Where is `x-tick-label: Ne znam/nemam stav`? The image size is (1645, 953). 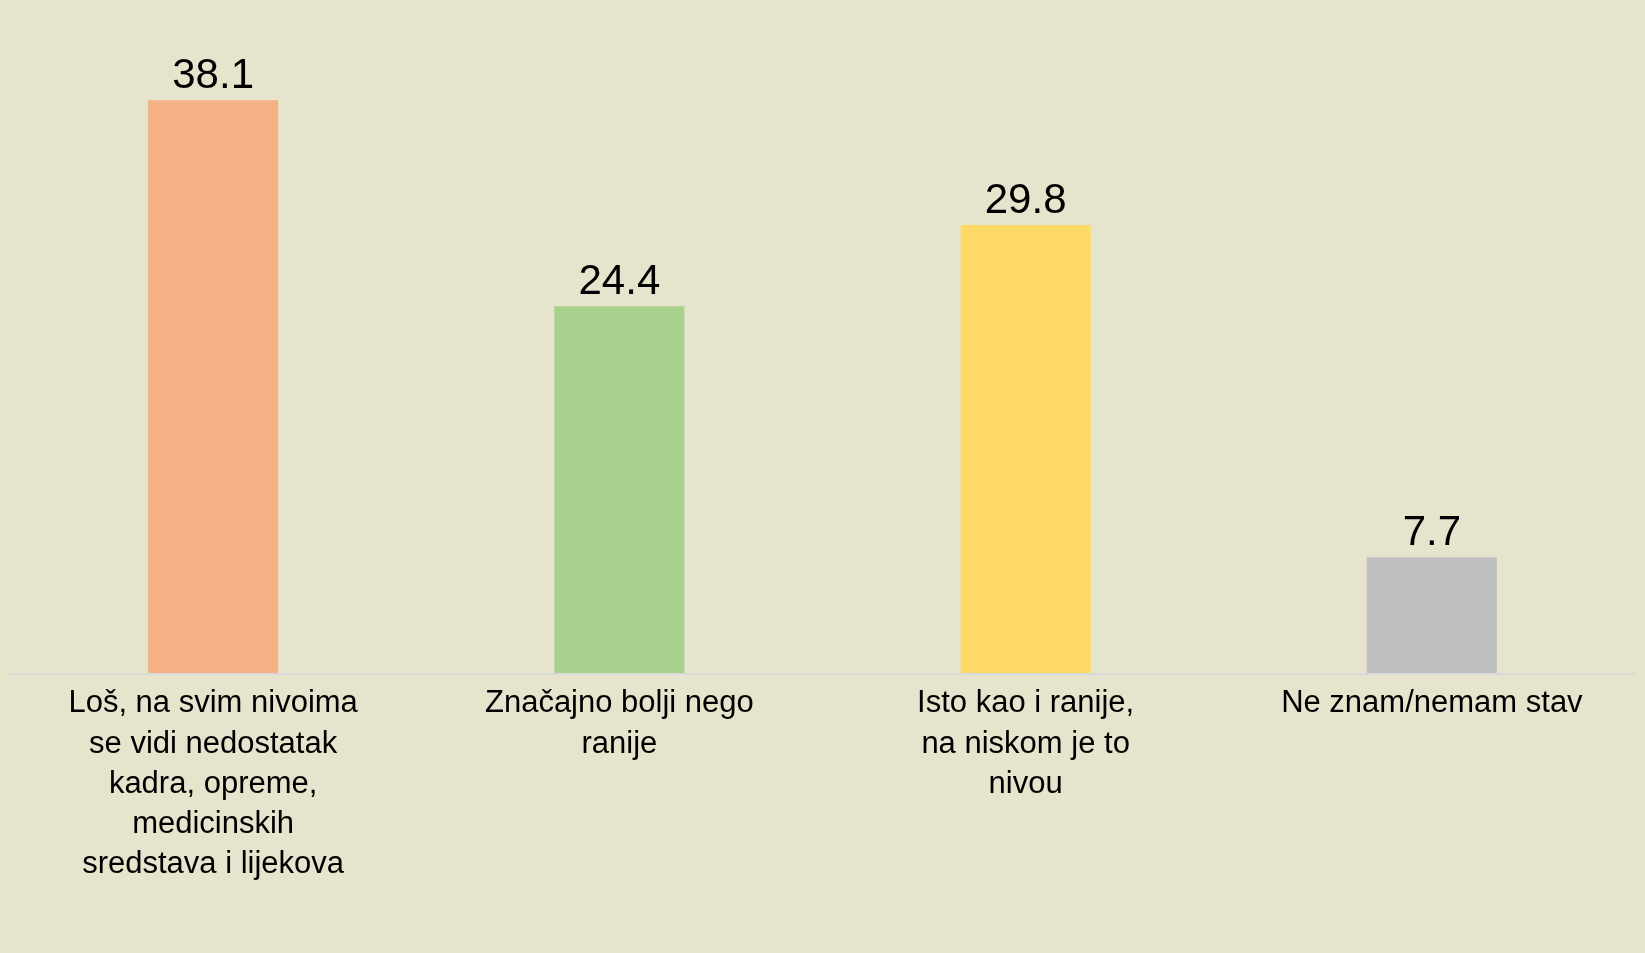 x-tick-label: Ne znam/nemam stav is located at coordinates (1432, 702).